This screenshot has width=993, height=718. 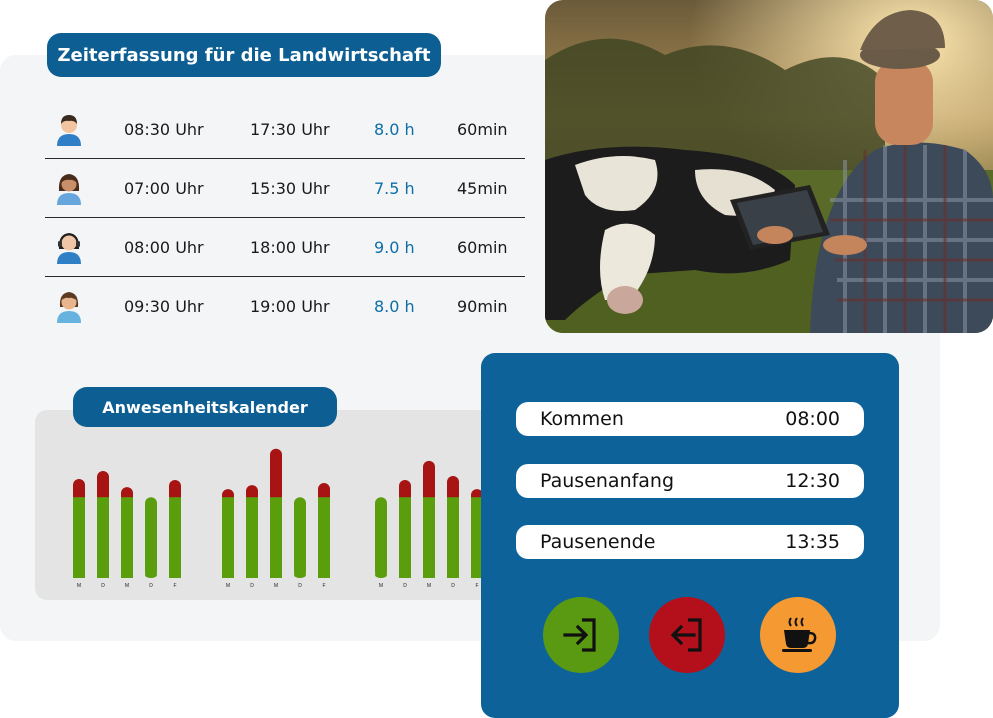 I want to click on calendar-title: Anwesenheitskalender, so click(x=205, y=407).